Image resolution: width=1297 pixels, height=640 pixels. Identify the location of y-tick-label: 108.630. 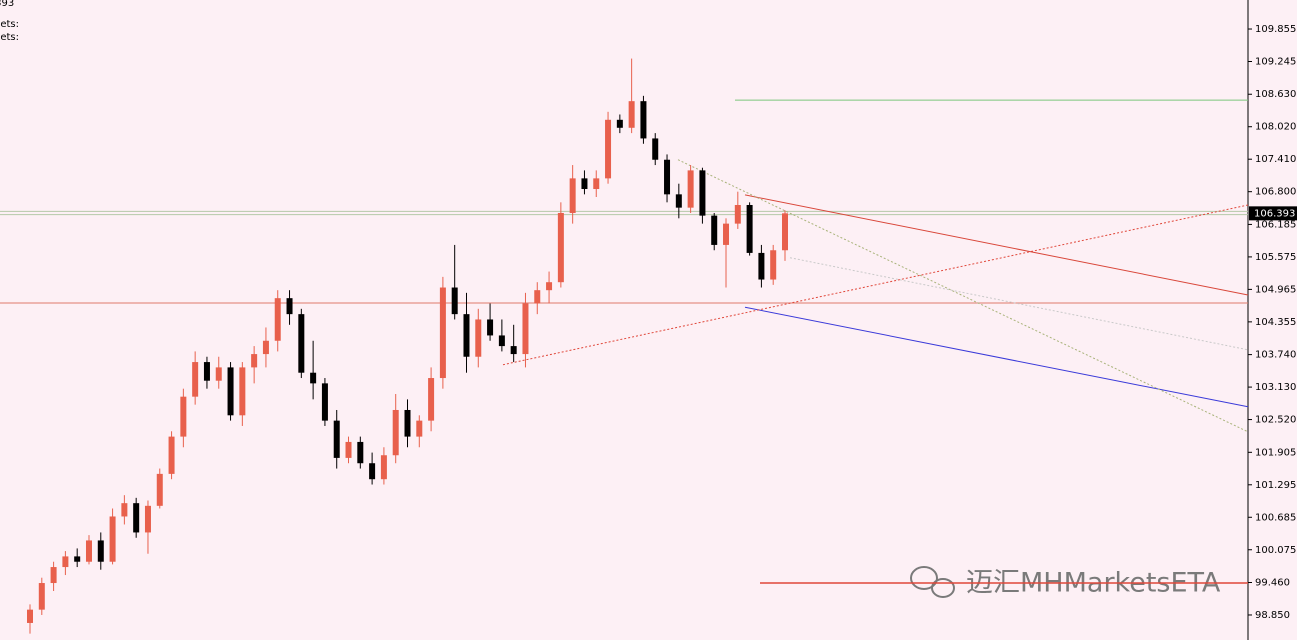
(1275, 94).